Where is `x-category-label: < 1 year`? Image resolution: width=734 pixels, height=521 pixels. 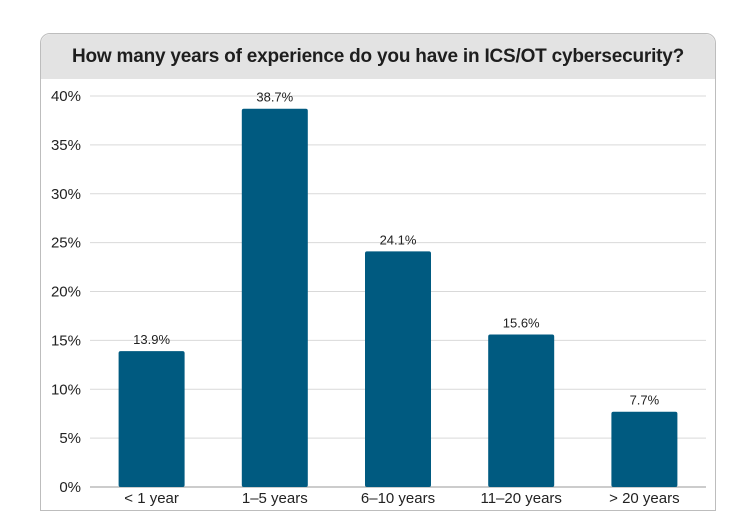
x-category-label: < 1 year is located at coordinates (151, 498).